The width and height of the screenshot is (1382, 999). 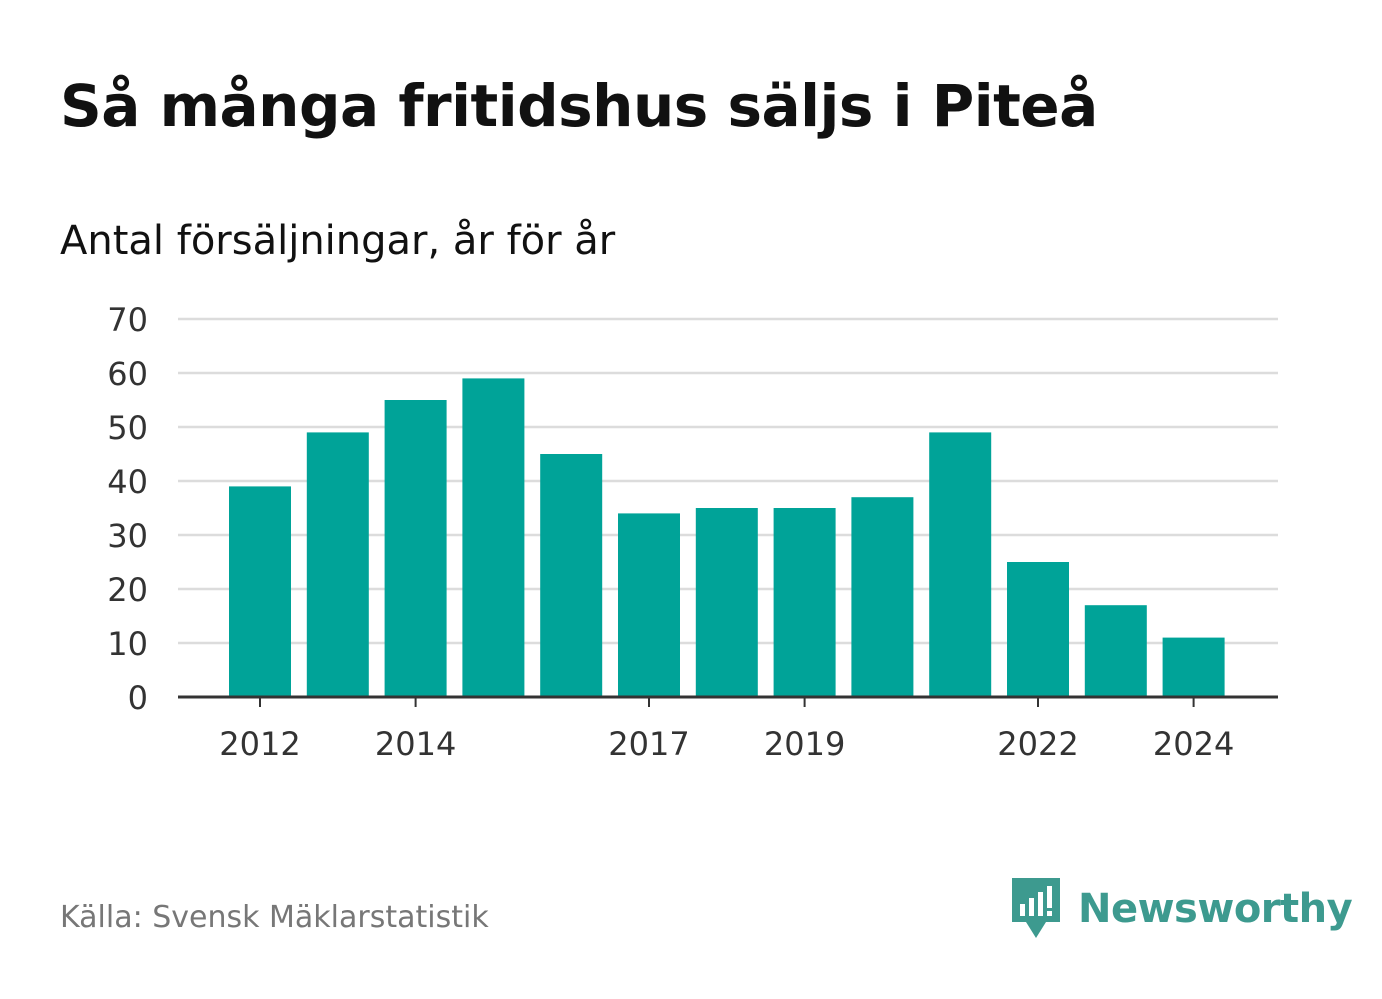 What do you see at coordinates (127, 482) in the screenshot?
I see `y-tick-label: 40` at bounding box center [127, 482].